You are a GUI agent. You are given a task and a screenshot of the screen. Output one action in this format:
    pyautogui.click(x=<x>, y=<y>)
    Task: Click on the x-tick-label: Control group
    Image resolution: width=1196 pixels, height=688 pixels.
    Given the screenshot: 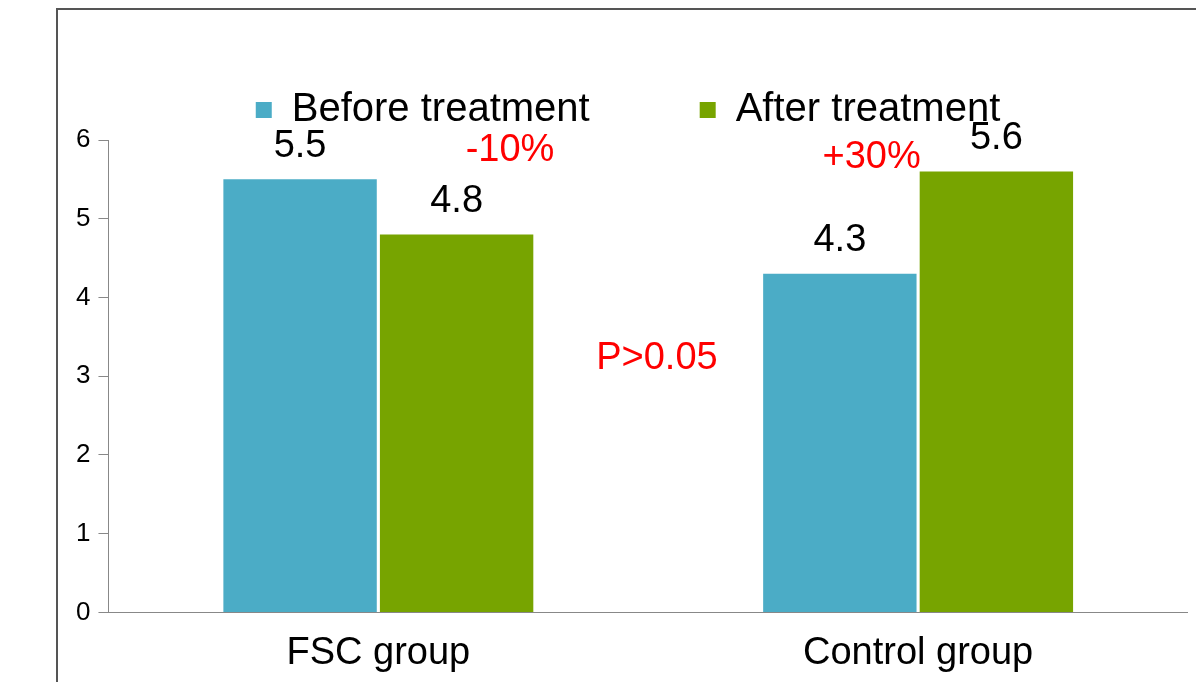 What is the action you would take?
    pyautogui.click(x=918, y=650)
    